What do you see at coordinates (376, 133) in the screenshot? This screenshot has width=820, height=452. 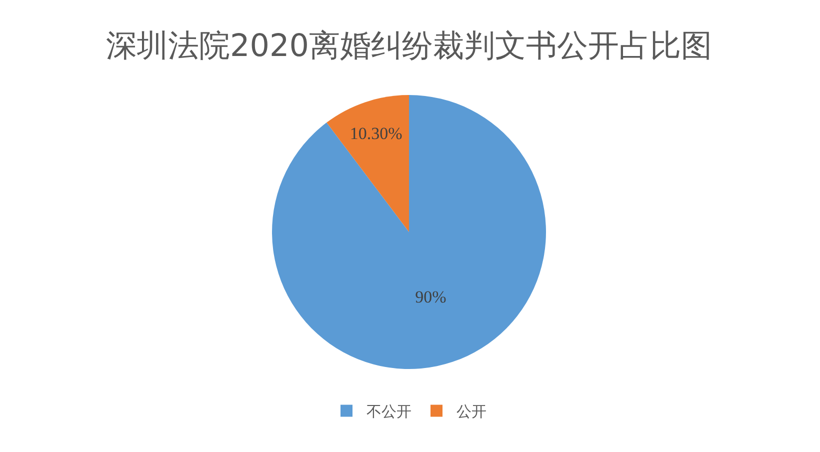 I see `data-label: 10.30%` at bounding box center [376, 133].